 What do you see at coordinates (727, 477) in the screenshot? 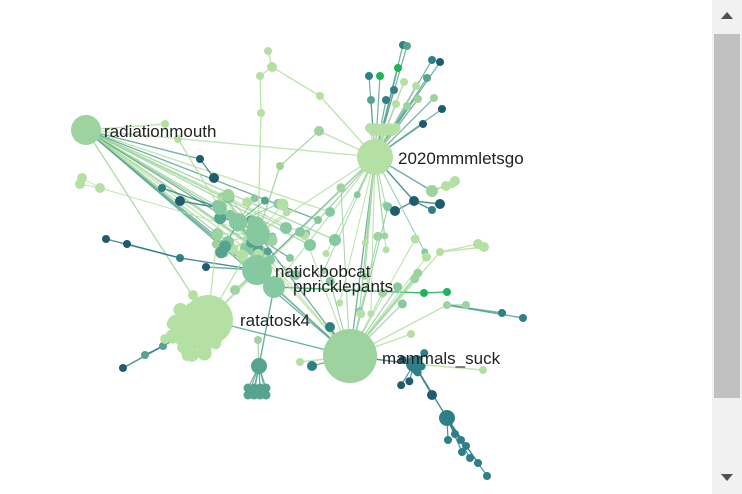
I see `scroll-down-button` at bounding box center [727, 477].